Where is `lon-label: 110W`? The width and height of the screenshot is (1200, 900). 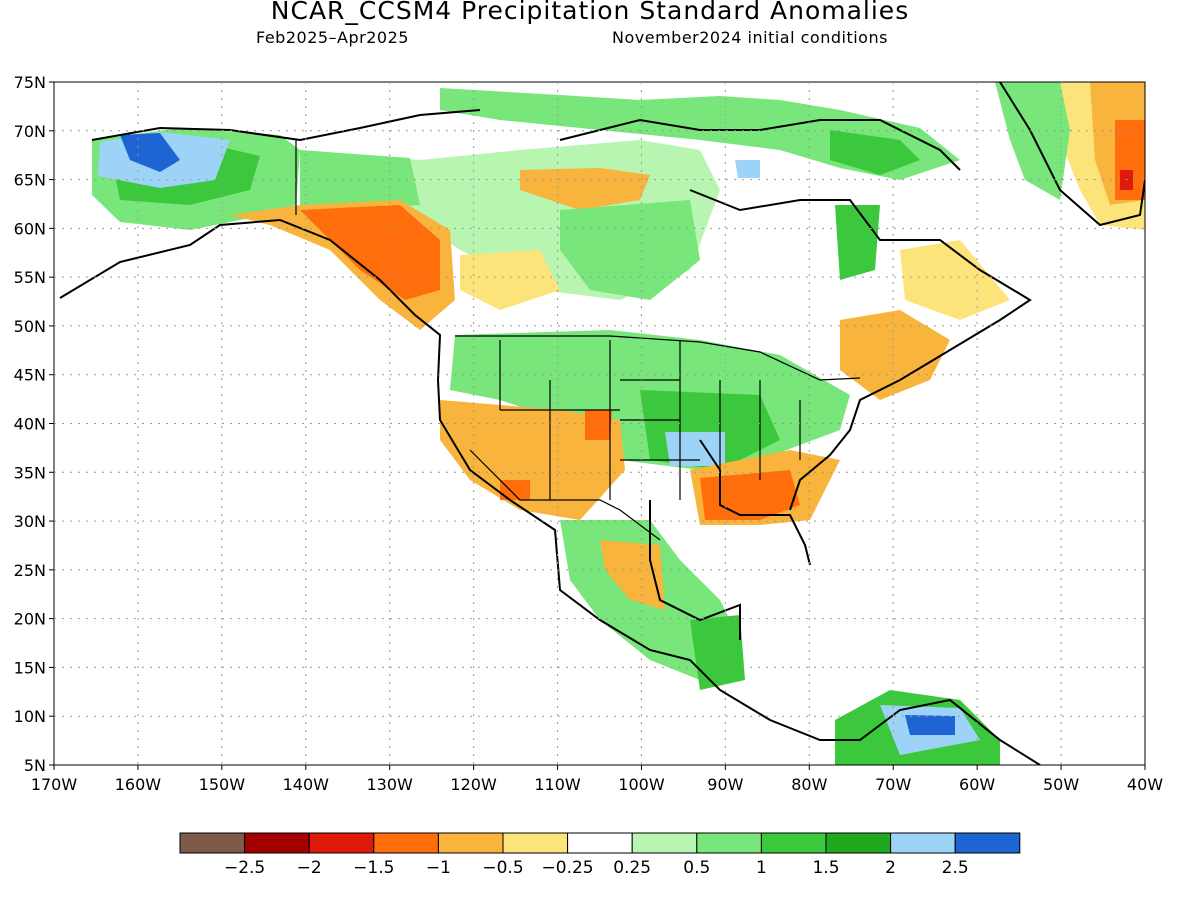 lon-label: 110W is located at coordinates (557, 784).